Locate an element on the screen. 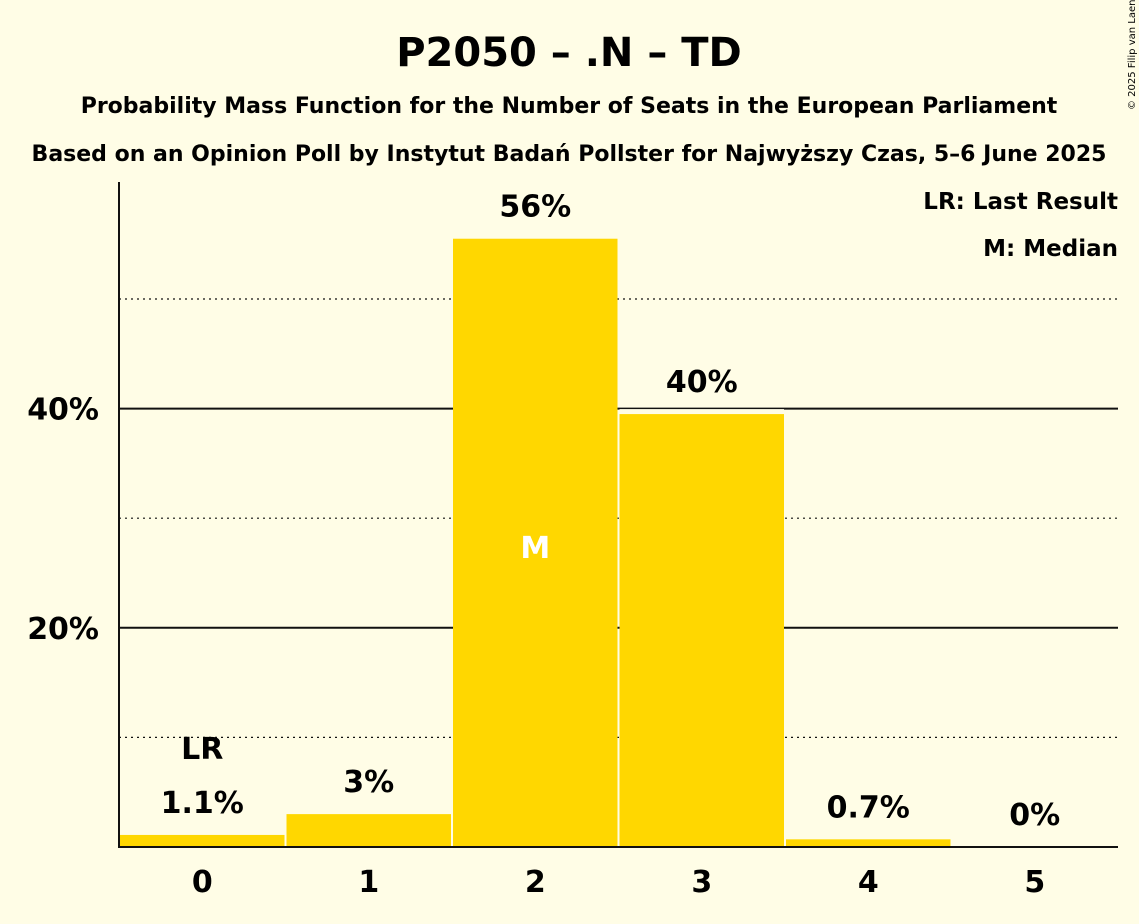 Image resolution: width=1139 pixels, height=924 pixels. x-tick-label: 3 is located at coordinates (701, 882).